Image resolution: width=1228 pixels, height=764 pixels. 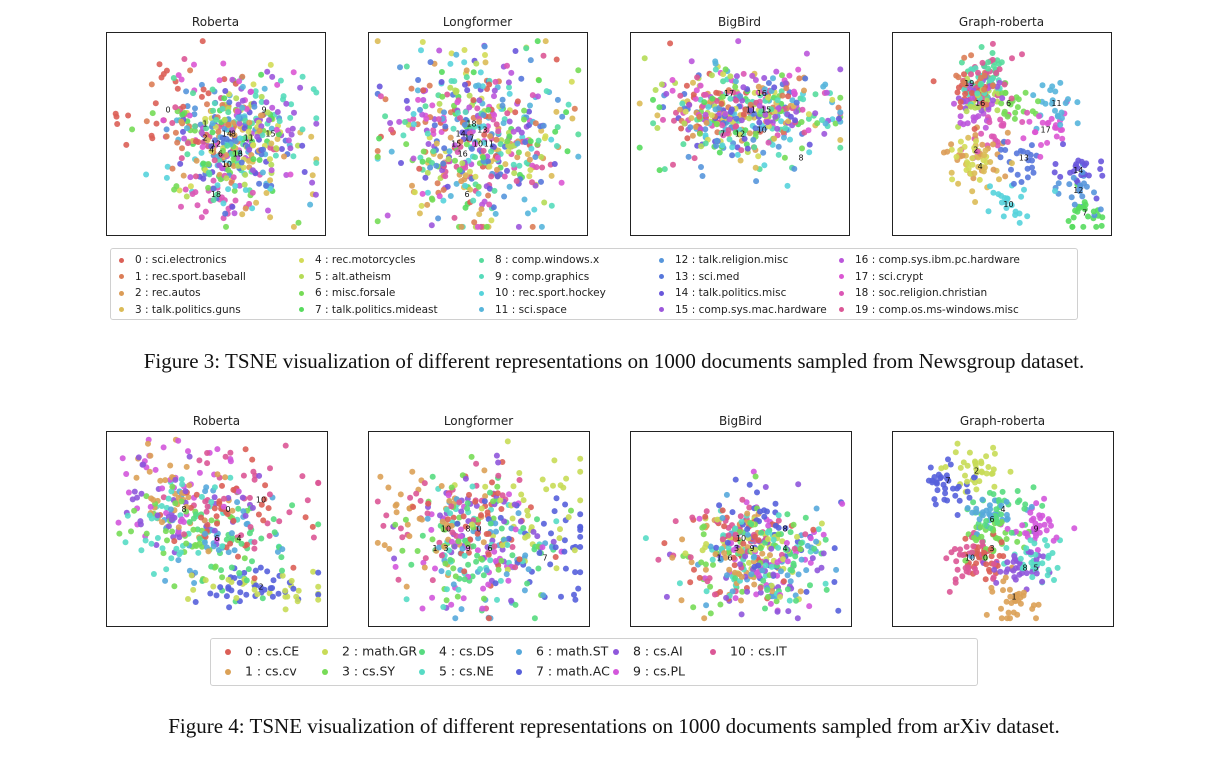 I want to click on cluster-label: 16, so click(x=463, y=154).